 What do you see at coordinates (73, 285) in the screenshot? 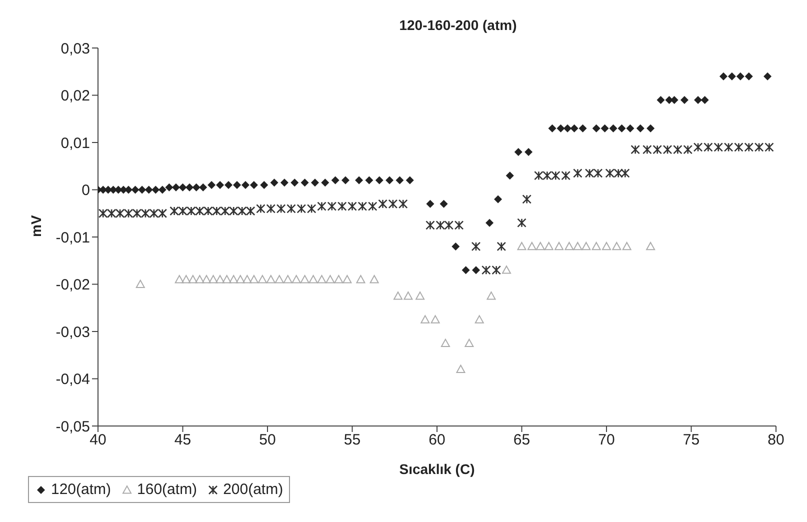
I see `y-tick-label: -0,02` at bounding box center [73, 285].